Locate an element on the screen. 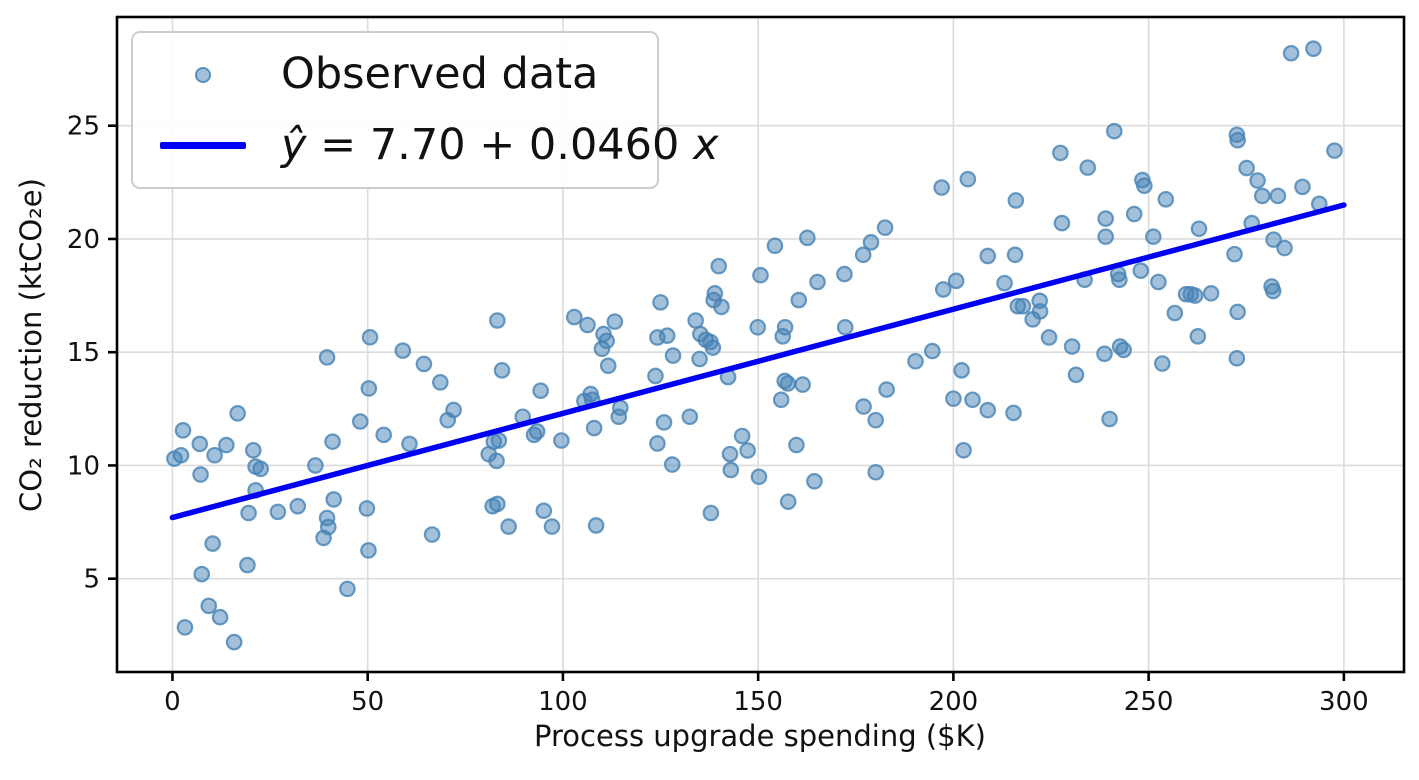  y-tick-label: 25 is located at coordinates (83, 127).